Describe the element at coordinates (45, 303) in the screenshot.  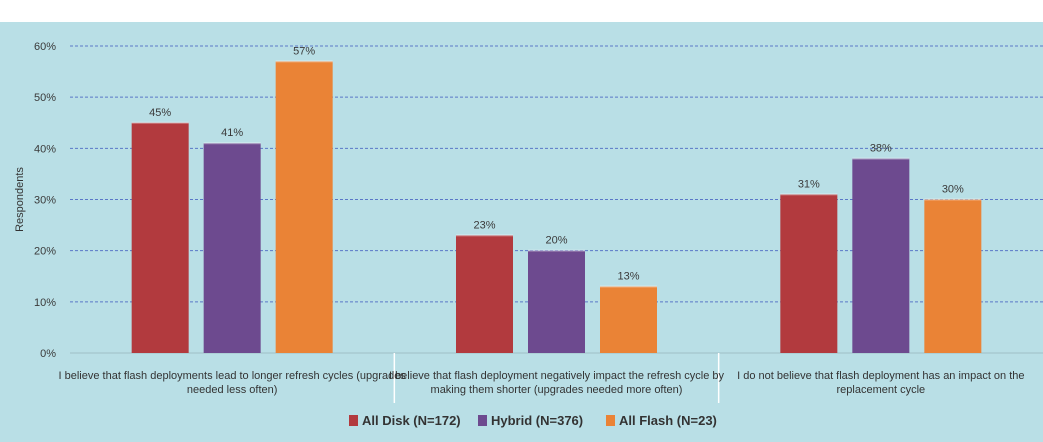
I see `y-tick-label: 10%` at that location.